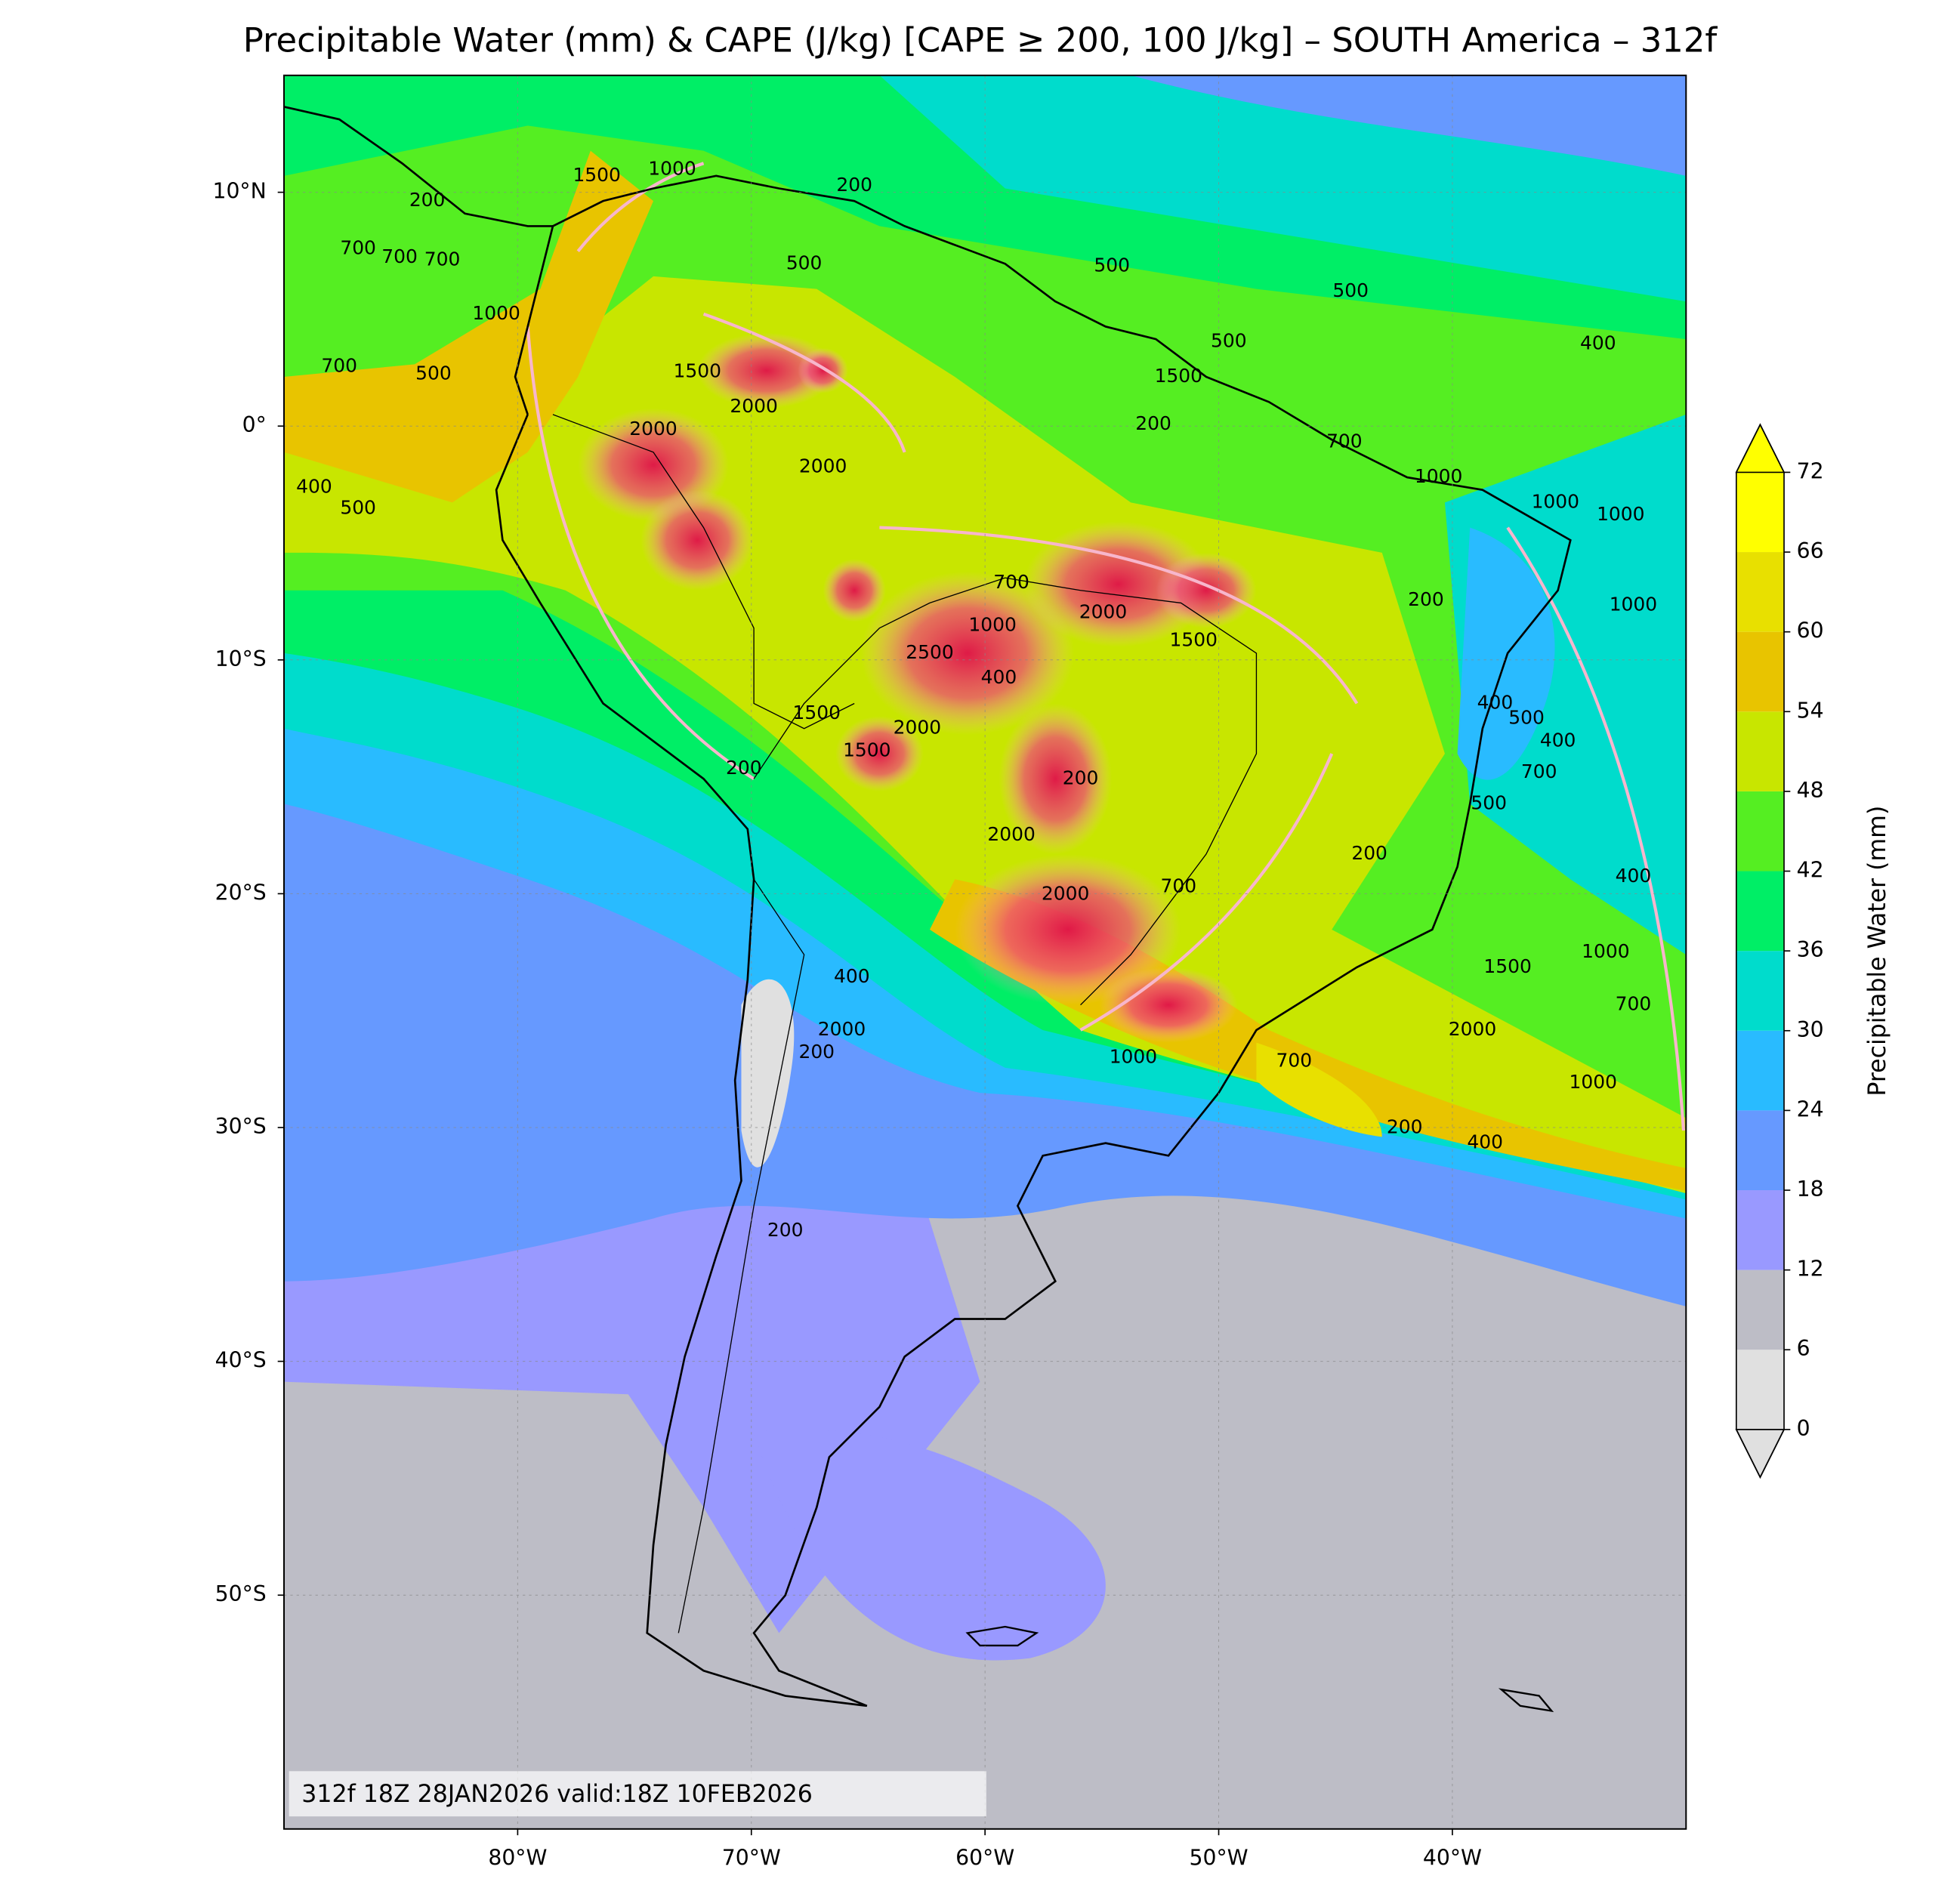 The width and height of the screenshot is (1960, 1888). I want to click on colorbar-tick-label: 24, so click(1810, 1109).